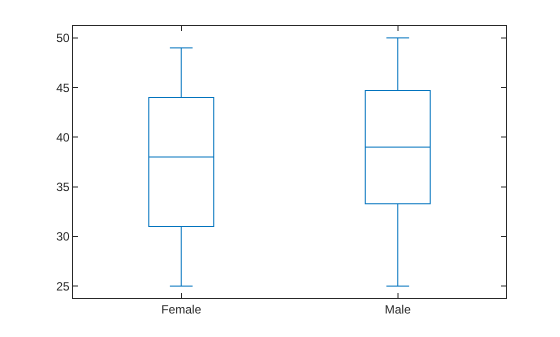 This screenshot has height=337, width=560. Describe the element at coordinates (63, 87) in the screenshot. I see `y-tick-label: 45` at that location.